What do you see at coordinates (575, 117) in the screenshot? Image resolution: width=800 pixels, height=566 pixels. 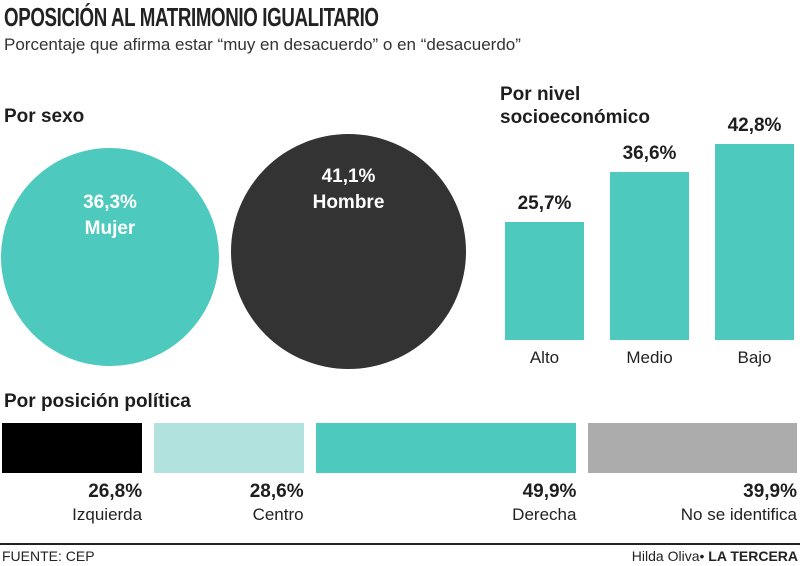 I see `ses-section-title-line2: socioeconómico` at bounding box center [575, 117].